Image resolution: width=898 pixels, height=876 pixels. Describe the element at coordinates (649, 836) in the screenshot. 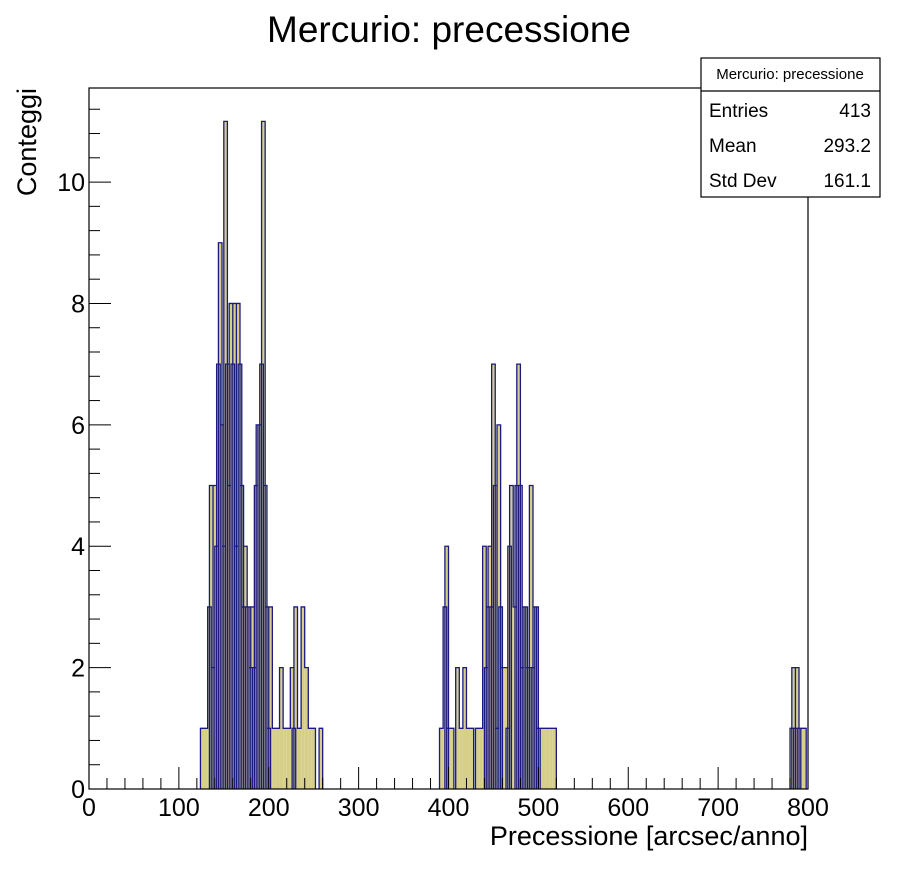

I see `x-axis-title: Precessione [arcsec/anno]` at that location.